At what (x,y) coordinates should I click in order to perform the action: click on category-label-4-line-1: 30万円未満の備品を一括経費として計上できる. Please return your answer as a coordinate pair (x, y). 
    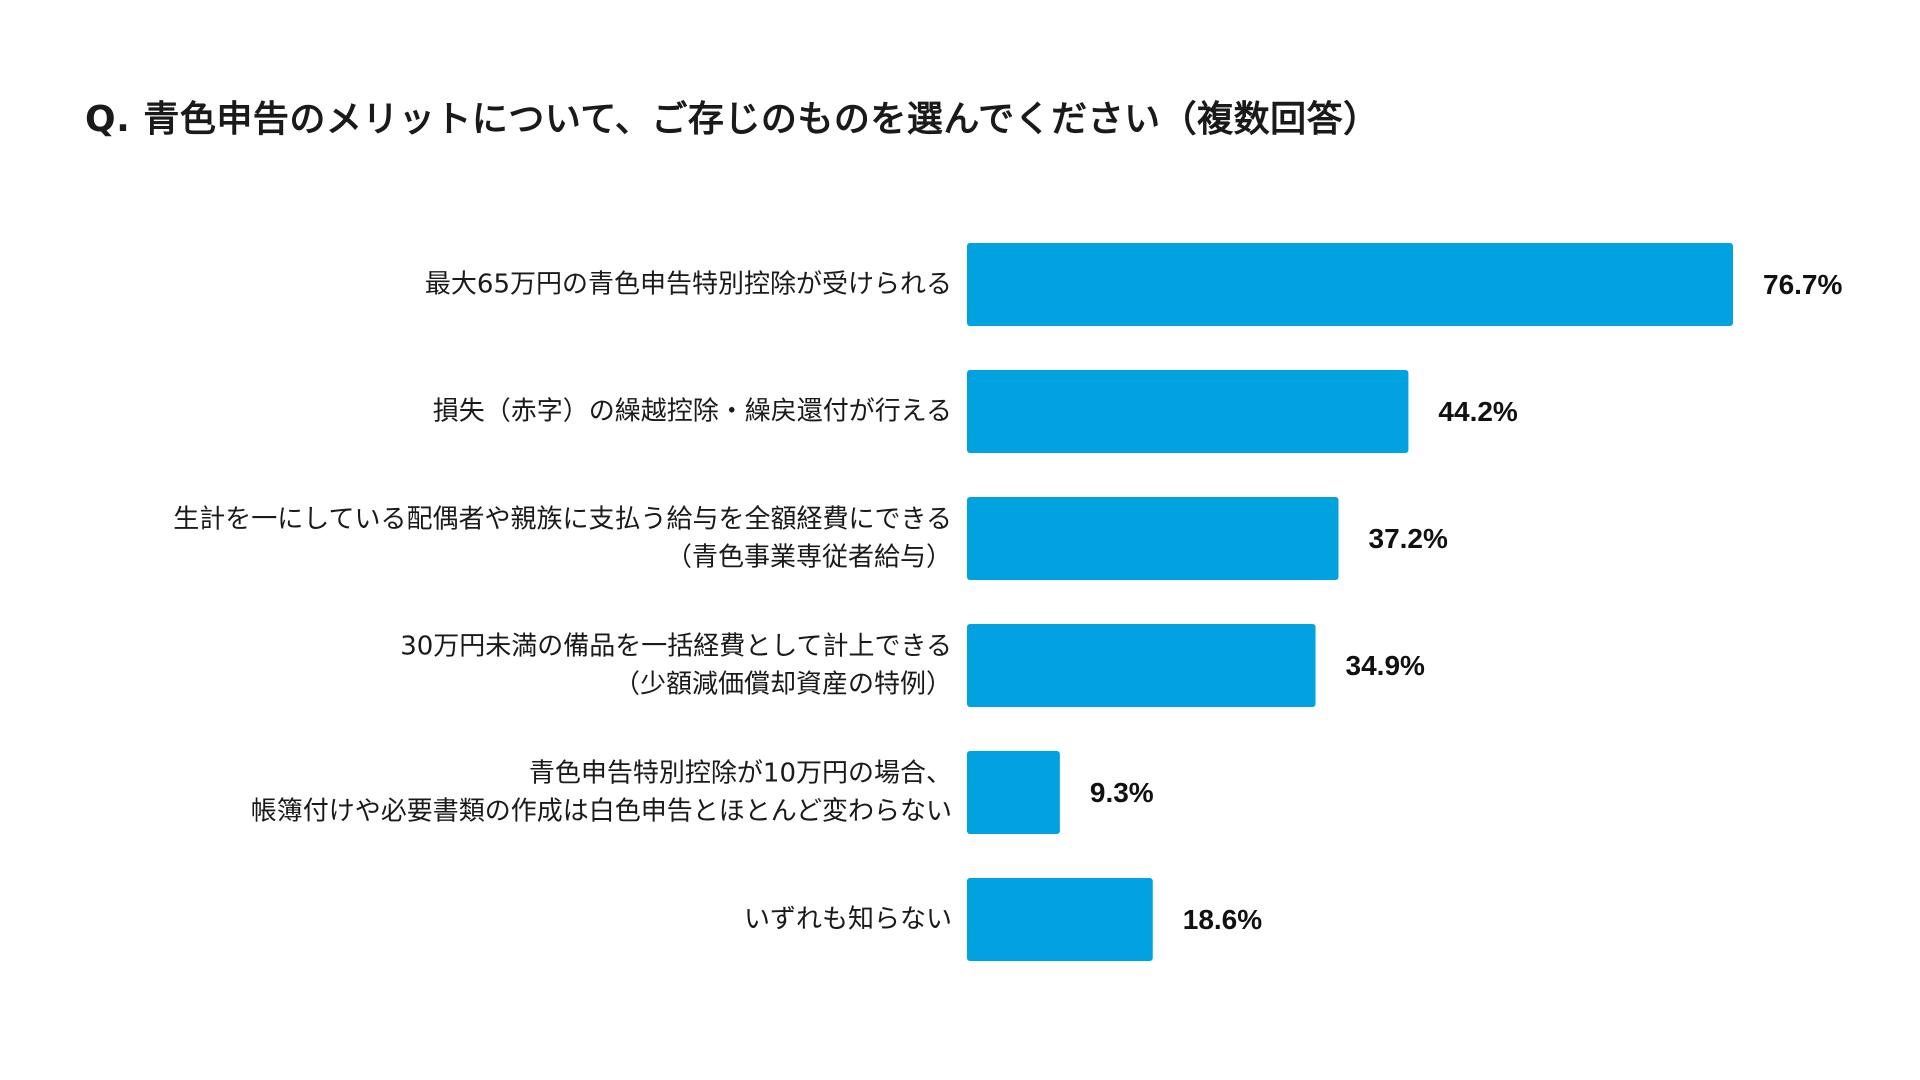
    Looking at the image, I should click on (676, 647).